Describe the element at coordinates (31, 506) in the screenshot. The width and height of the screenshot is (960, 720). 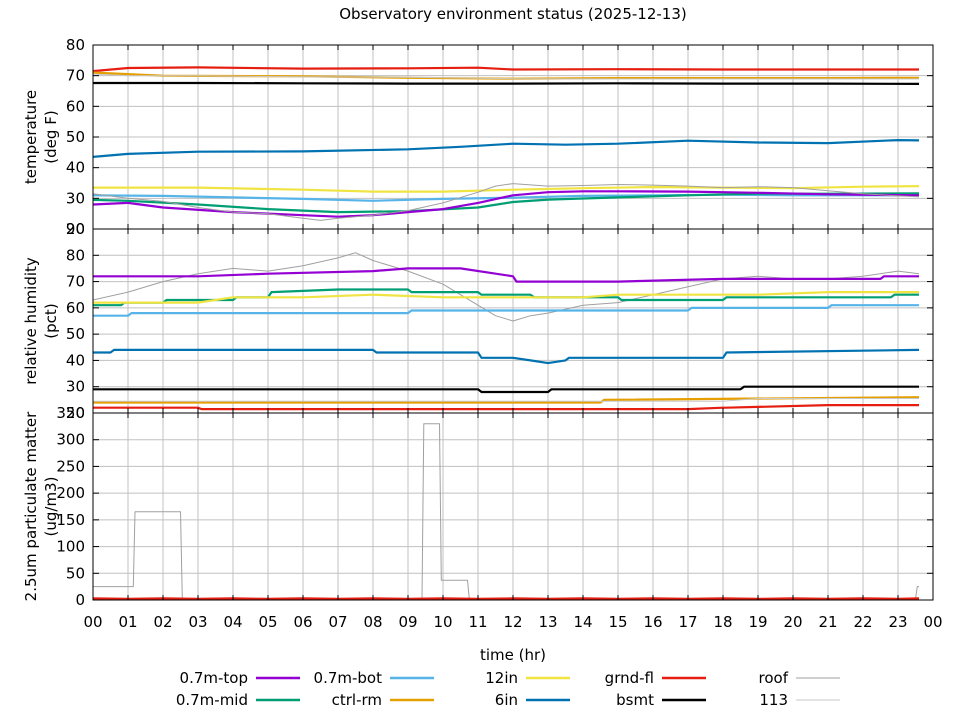
I see `y-axis-label: 2.5um particulate matter` at that location.